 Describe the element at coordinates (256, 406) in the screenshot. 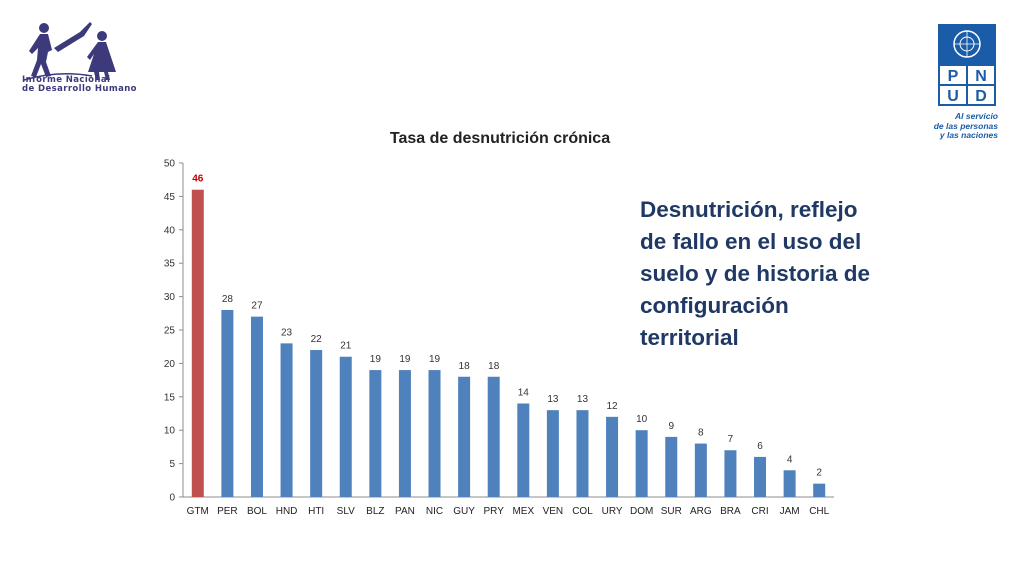

I see `bar-bol` at that location.